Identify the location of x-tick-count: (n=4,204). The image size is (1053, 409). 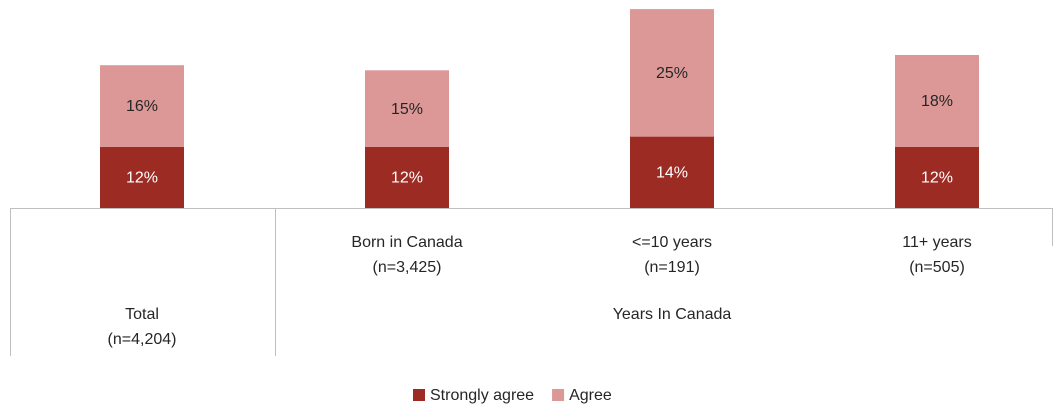
(142, 339).